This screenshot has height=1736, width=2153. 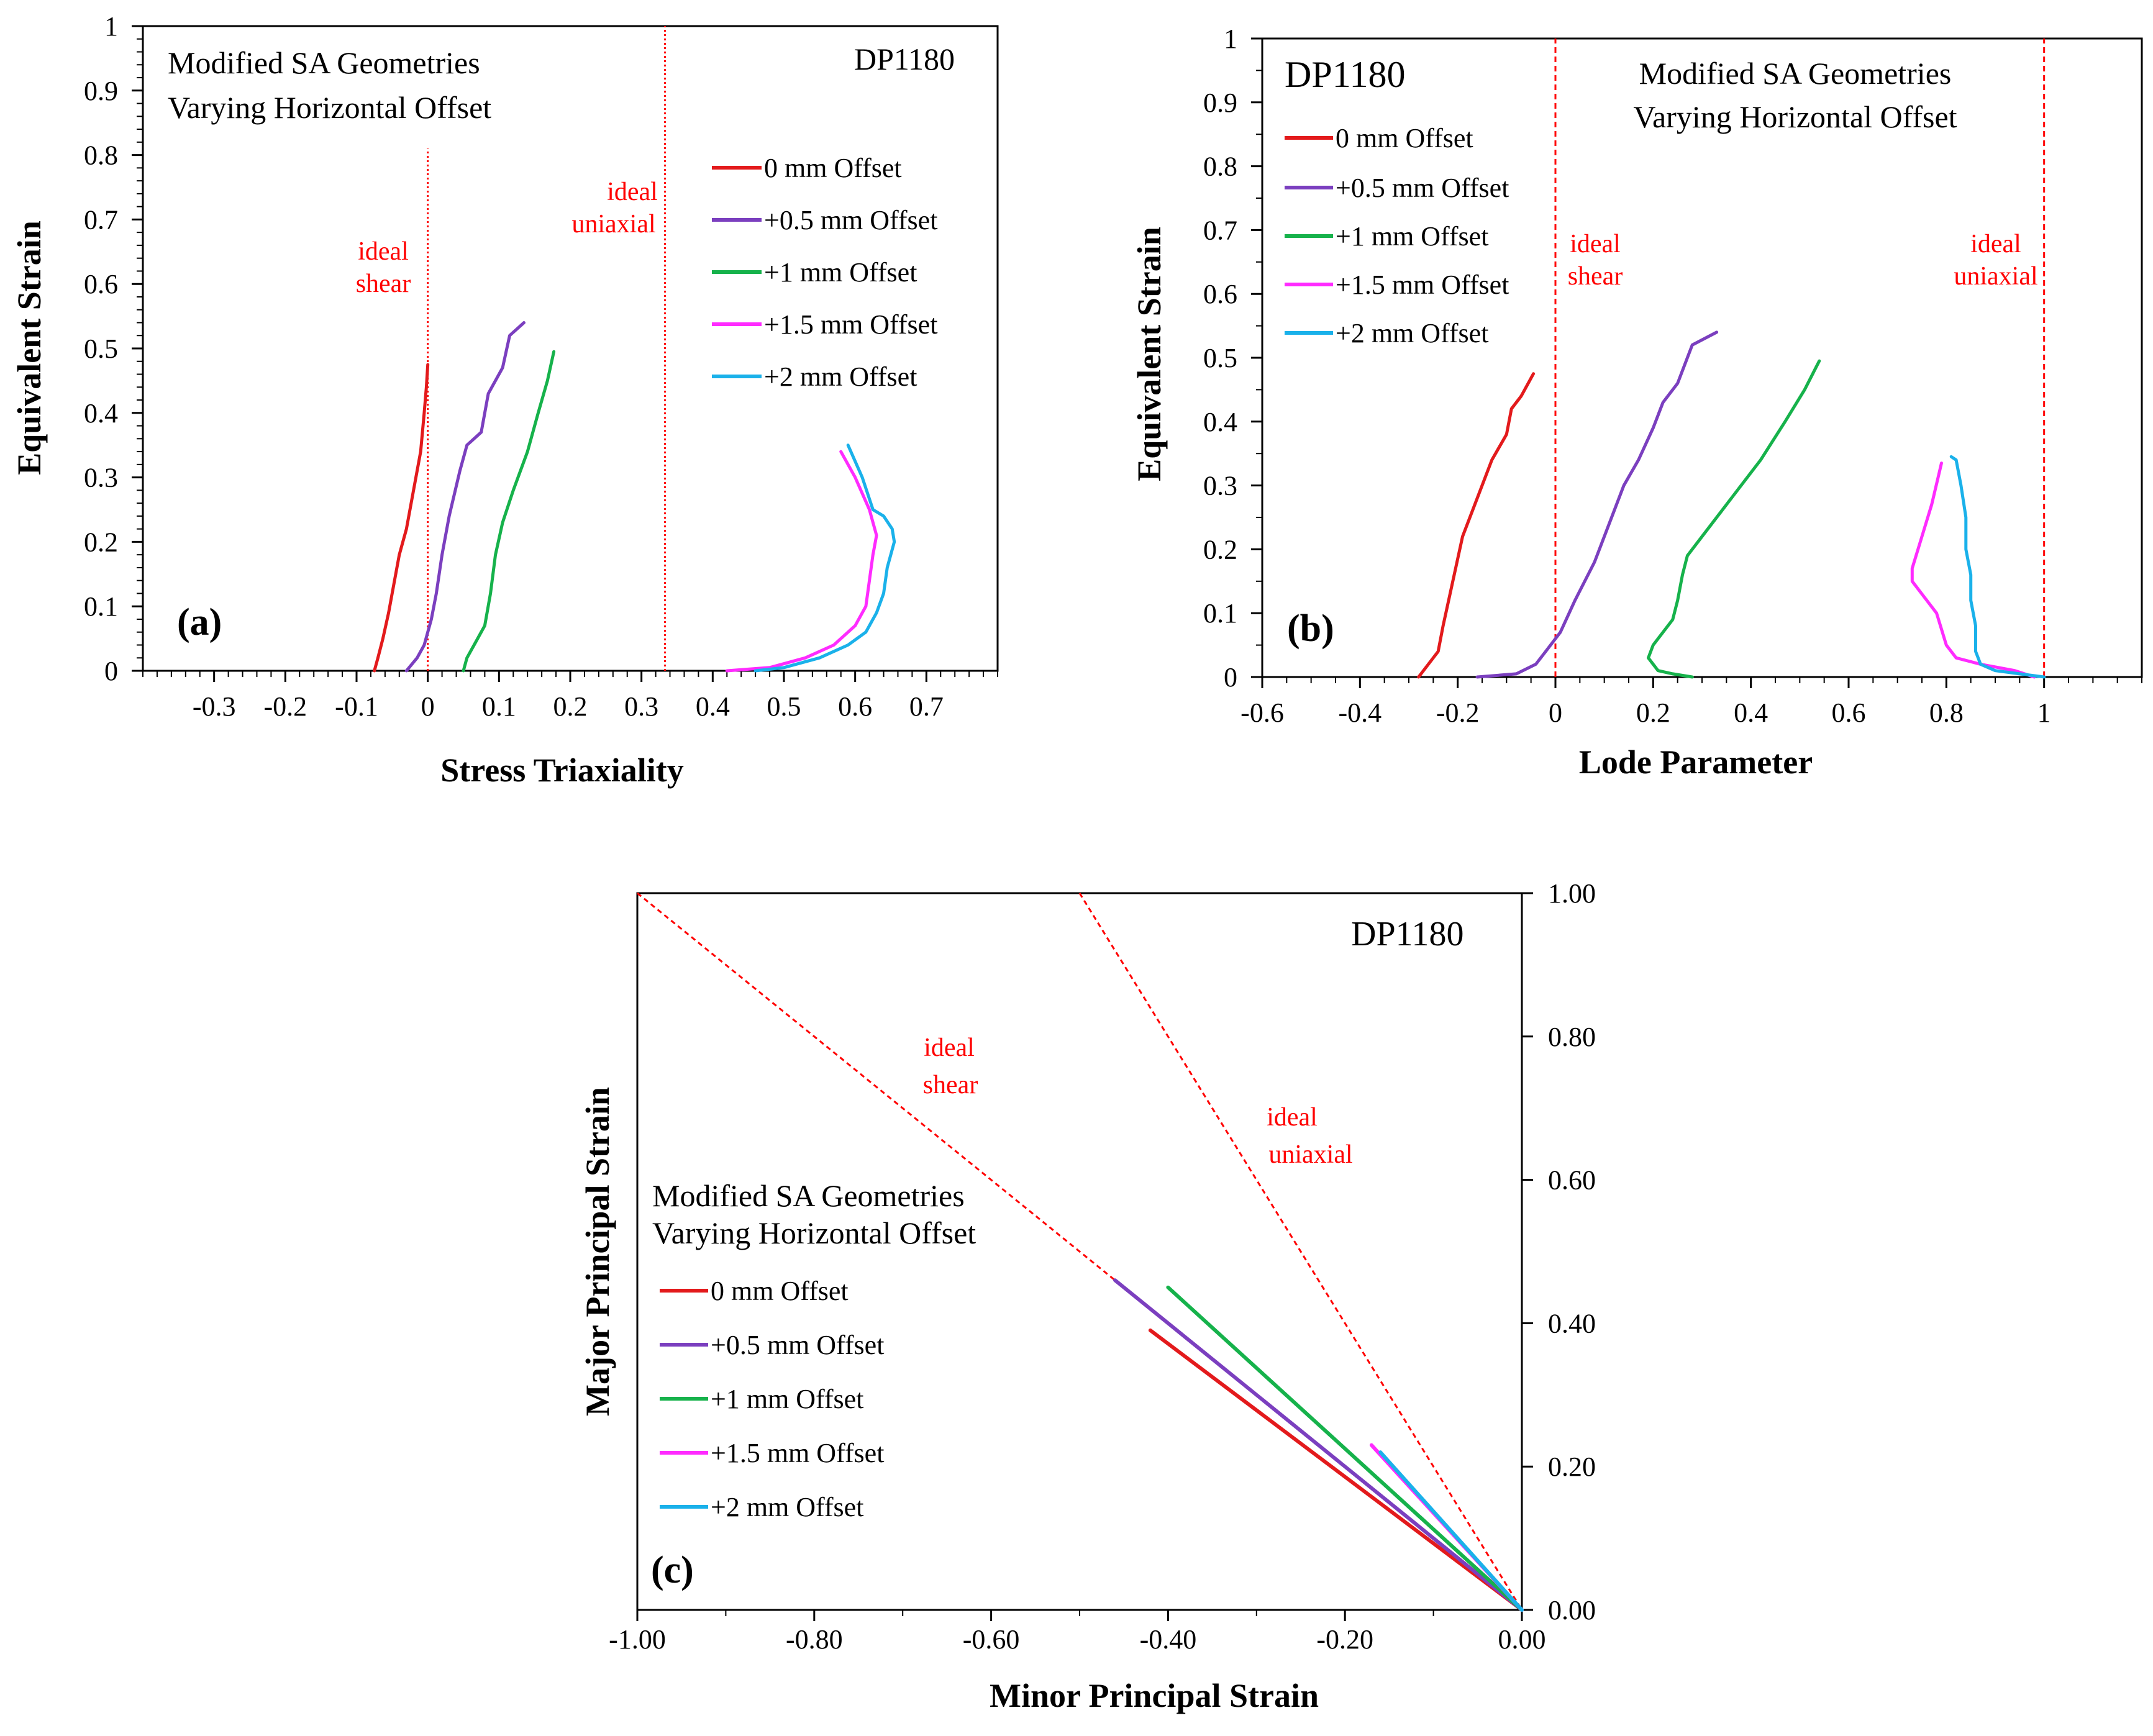 What do you see at coordinates (1310, 628) in the screenshot?
I see `b-panel-label: (b)` at bounding box center [1310, 628].